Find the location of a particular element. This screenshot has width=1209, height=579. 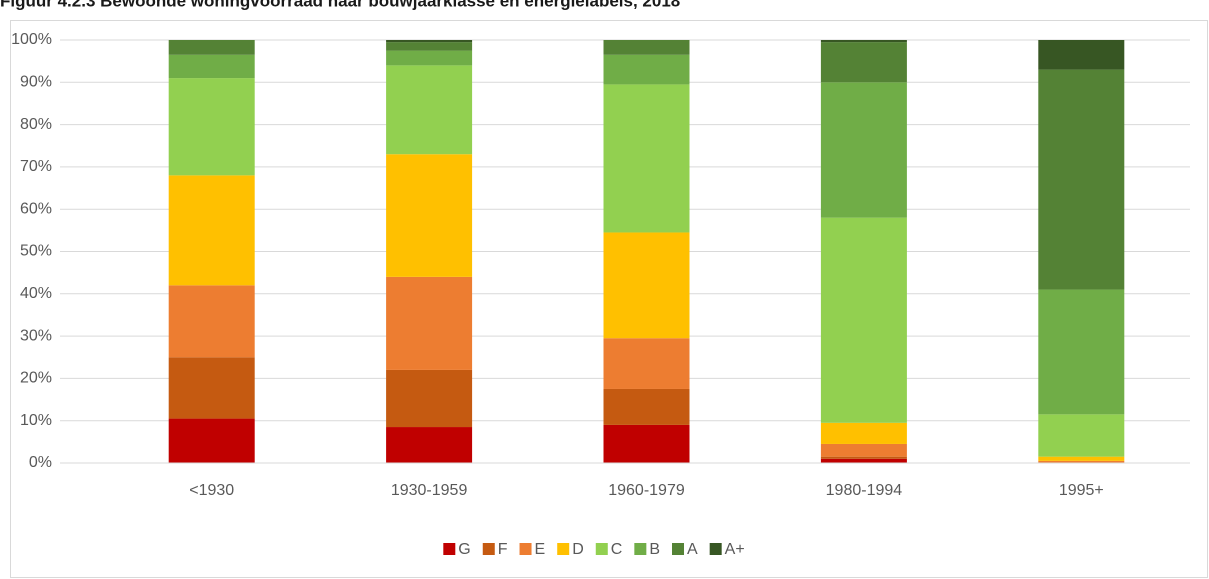

y-tick-label: 60% is located at coordinates (36, 208).